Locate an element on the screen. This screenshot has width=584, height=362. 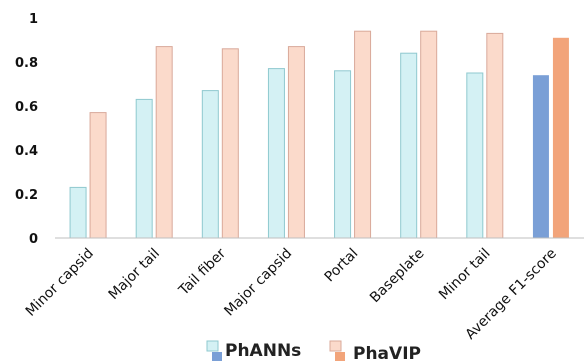
x-tick-label: Minor tail is located at coordinates (465, 275).